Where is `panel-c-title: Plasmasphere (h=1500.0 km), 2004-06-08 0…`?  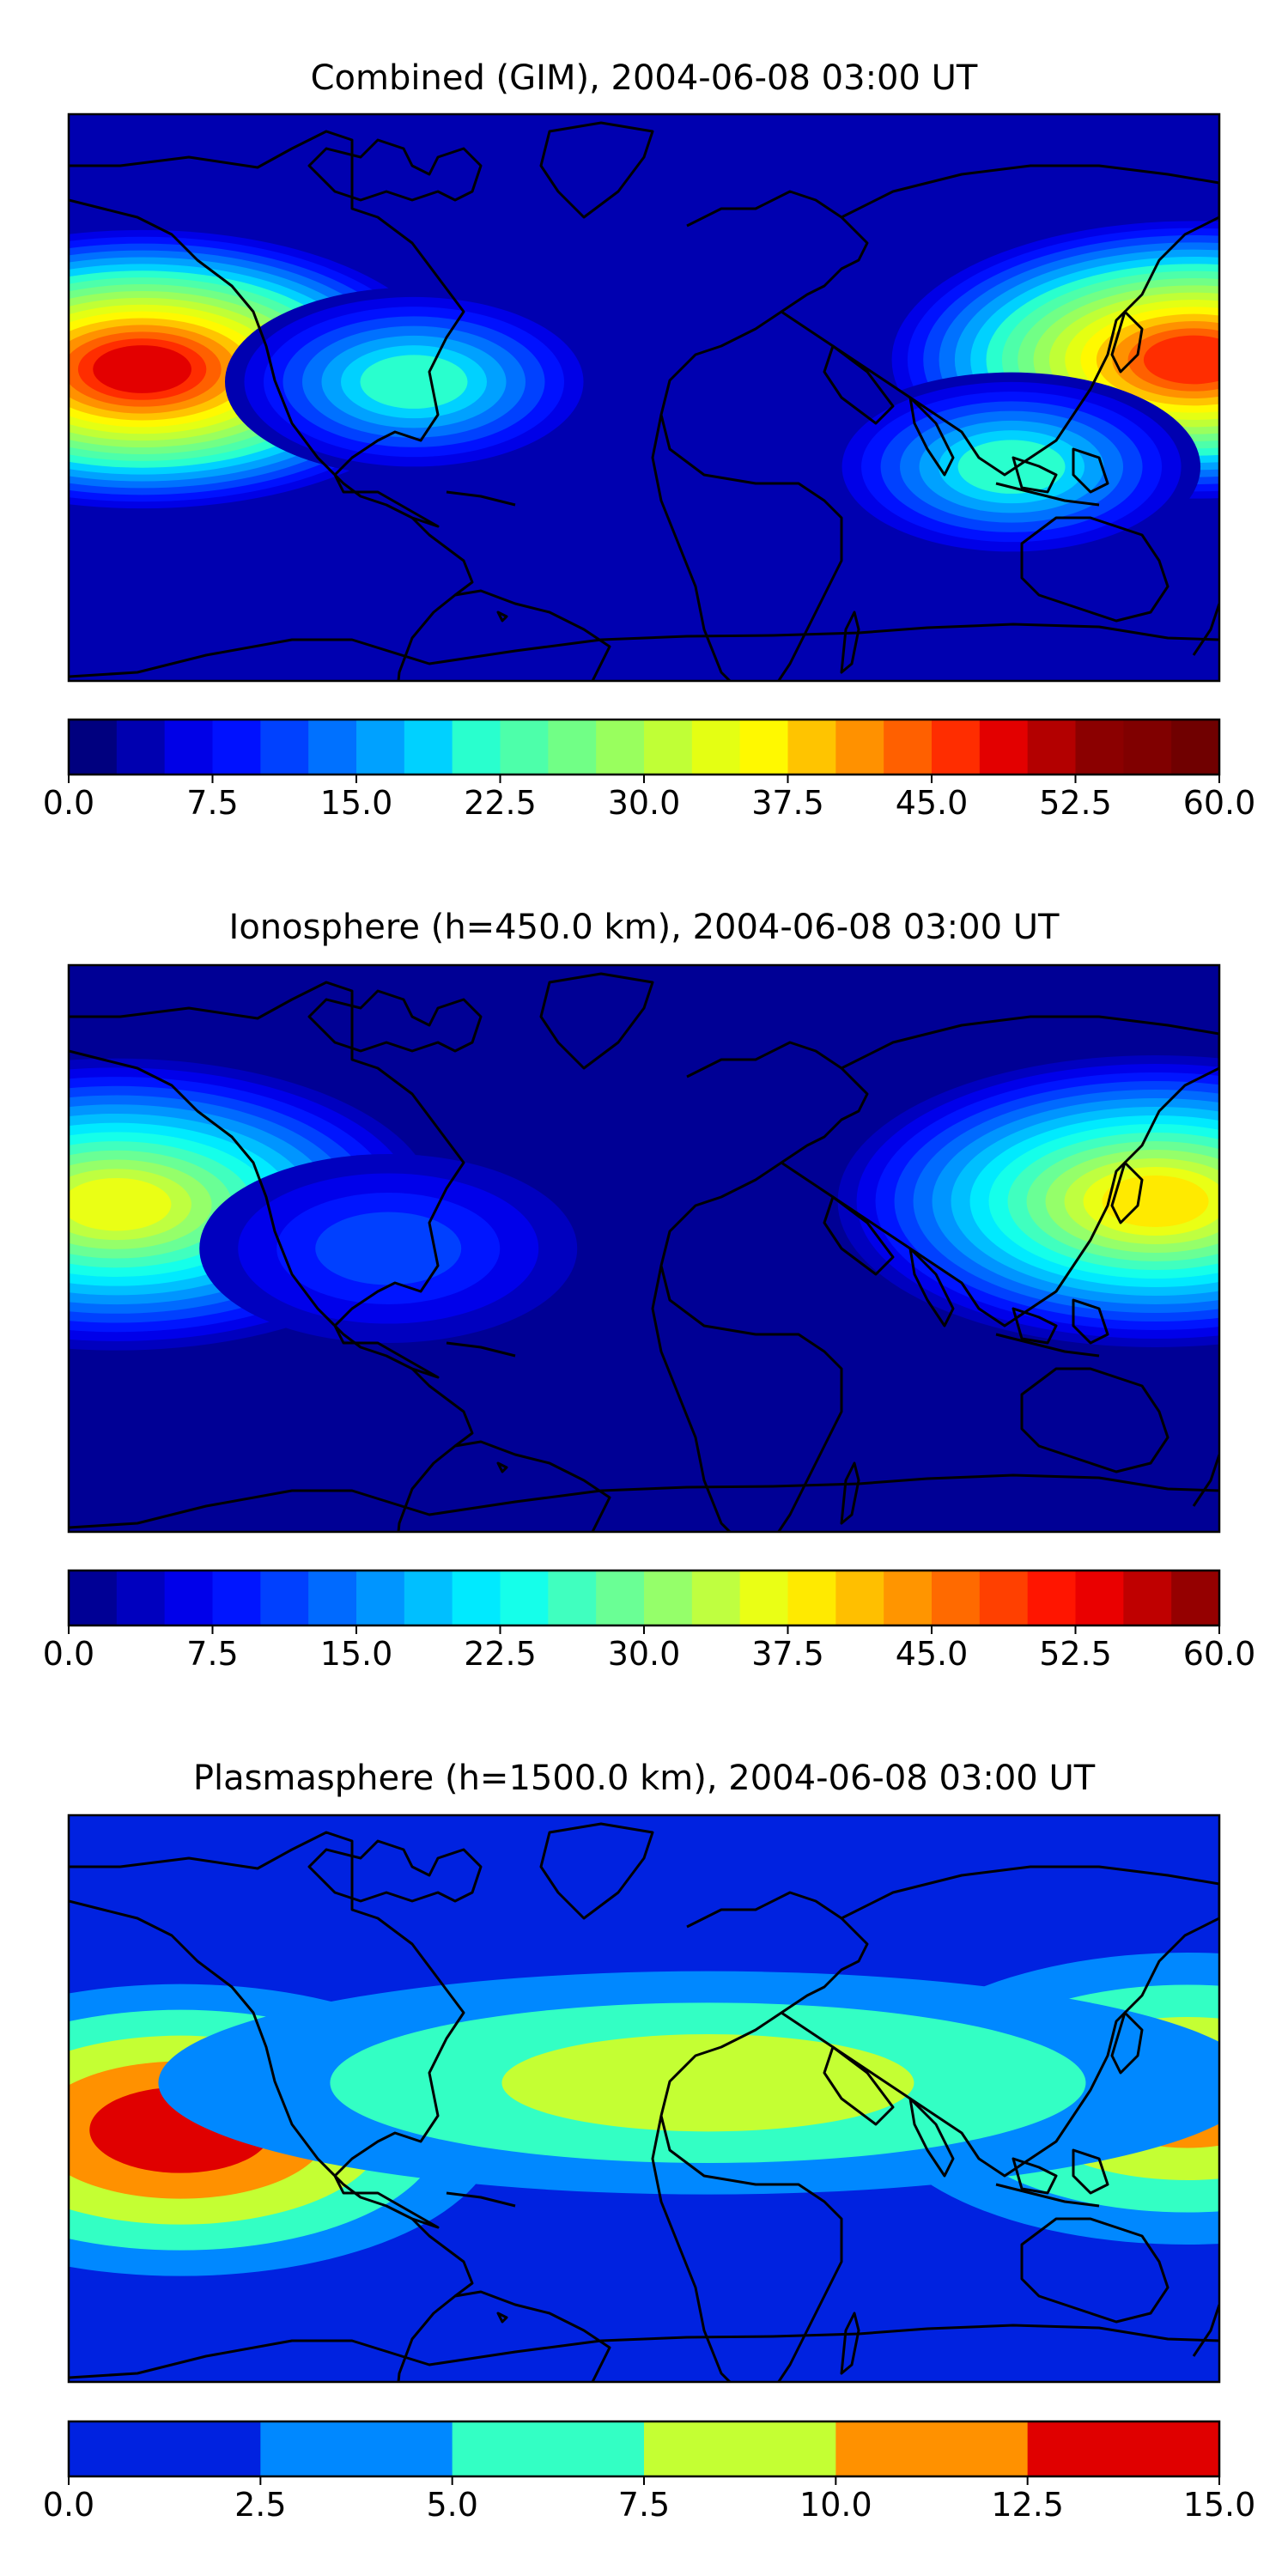
panel-c-title: Plasmasphere (h=1500.0 km), 2004-06-08 0… is located at coordinates (644, 1778).